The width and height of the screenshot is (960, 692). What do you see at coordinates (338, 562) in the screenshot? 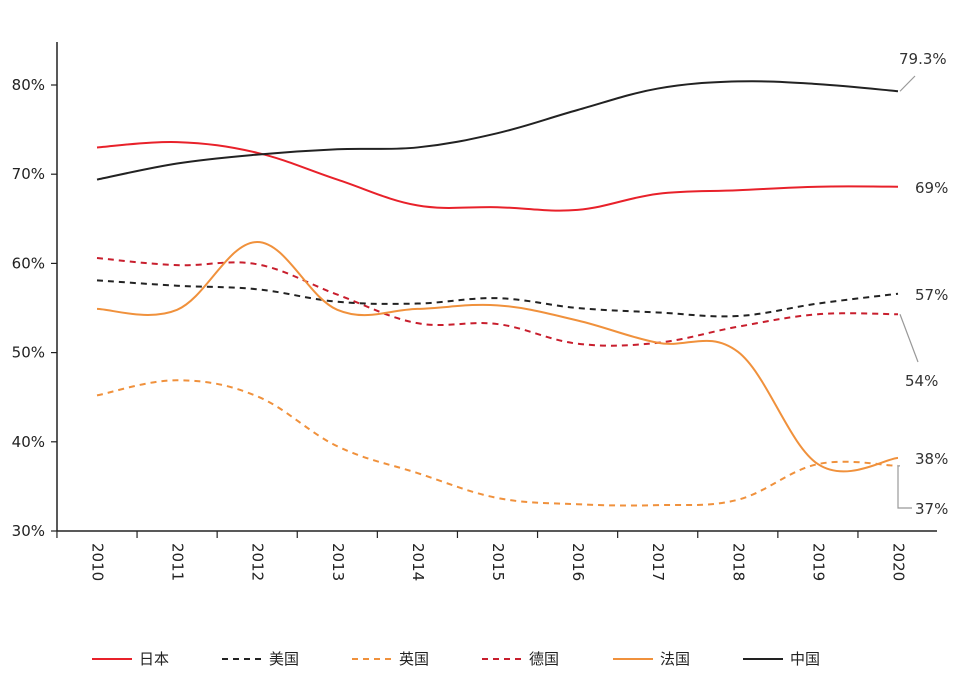
I see `x-tick-label: 2013` at bounding box center [338, 562].